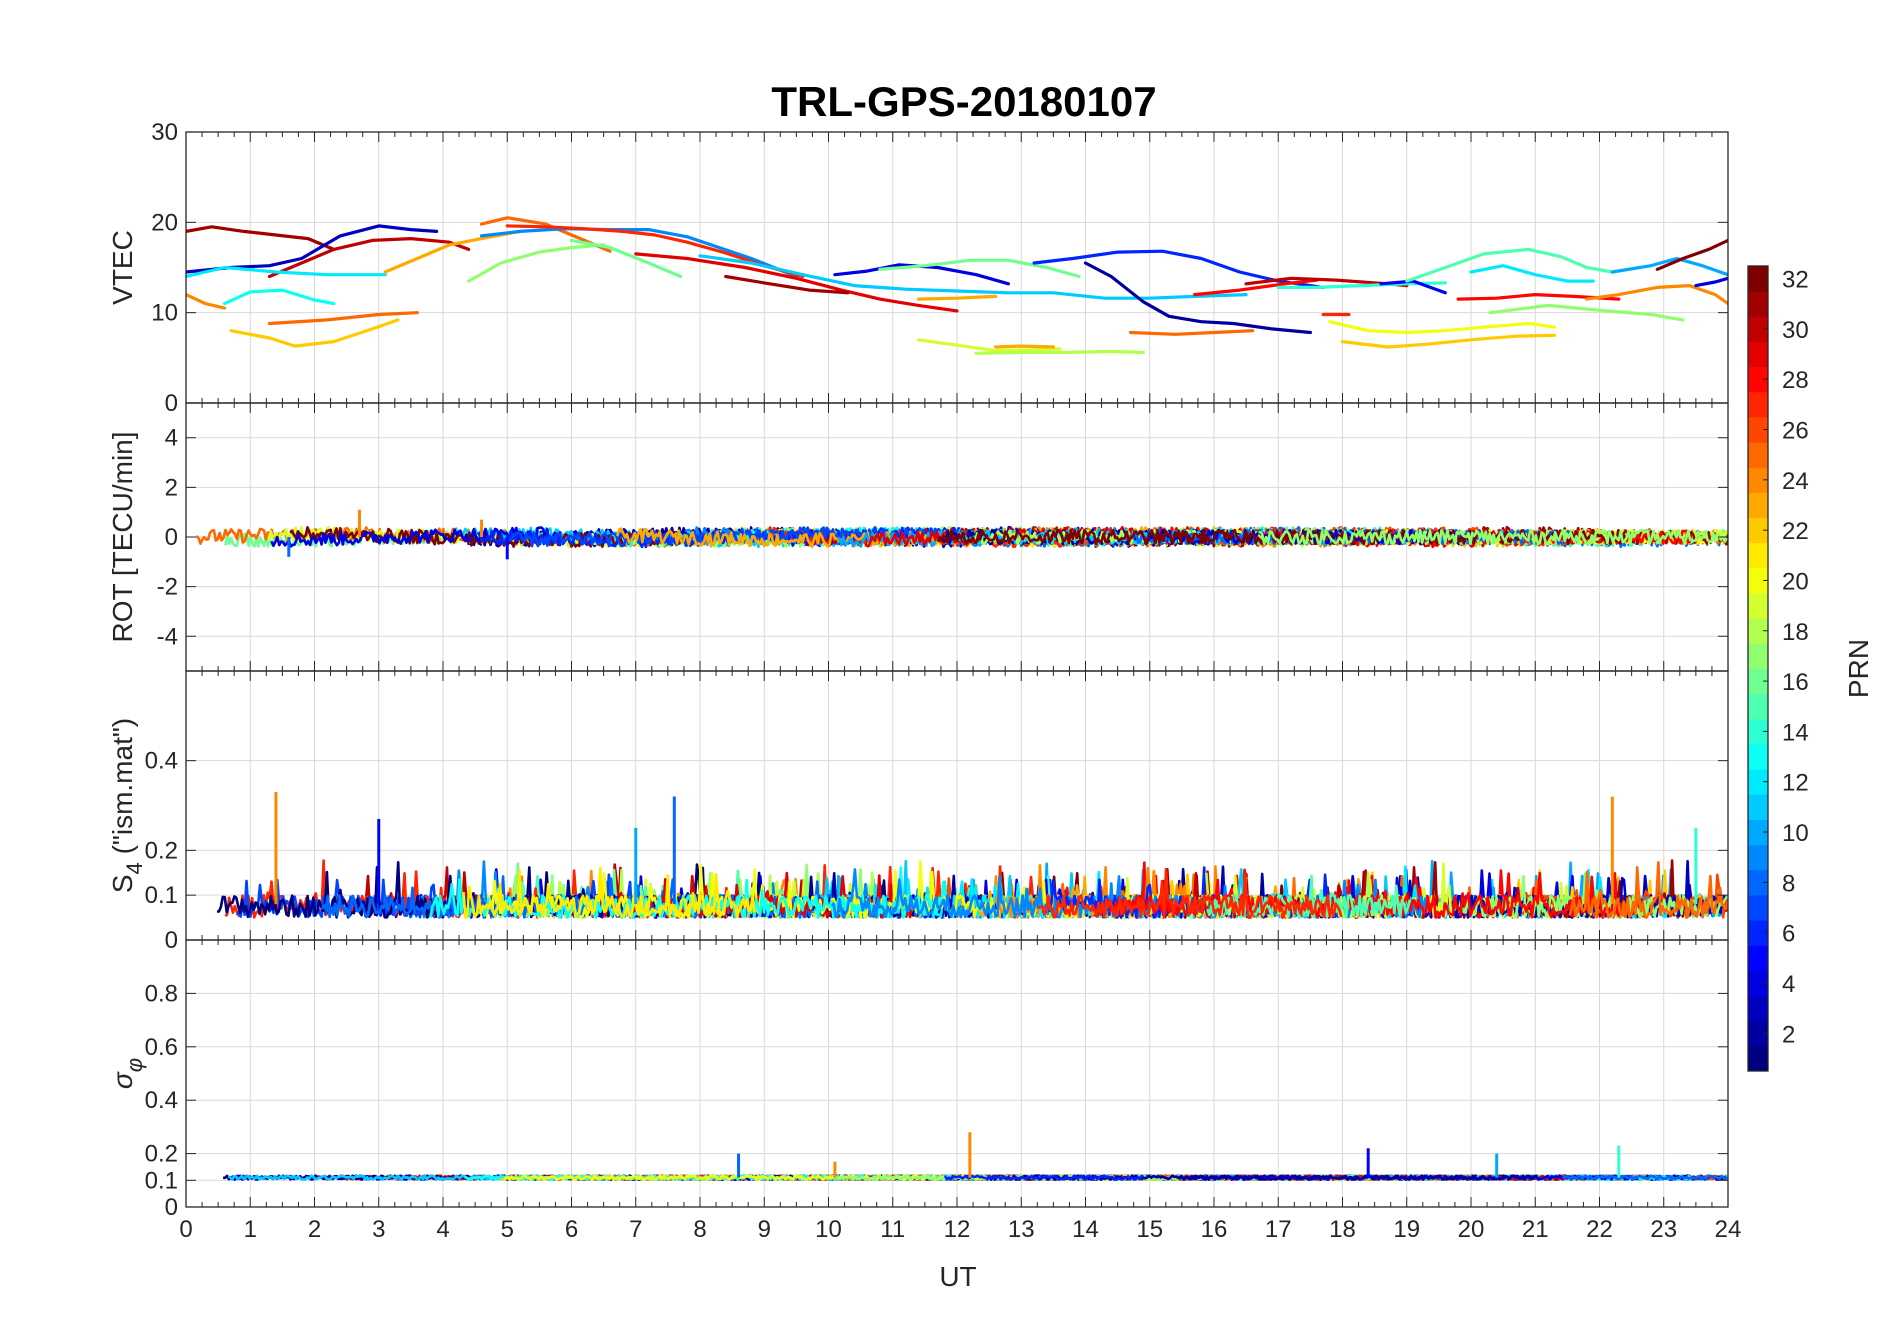 Image resolution: width=1902 pixels, height=1330 pixels. What do you see at coordinates (164, 132) in the screenshot?
I see `y-tick-label: 30` at bounding box center [164, 132].